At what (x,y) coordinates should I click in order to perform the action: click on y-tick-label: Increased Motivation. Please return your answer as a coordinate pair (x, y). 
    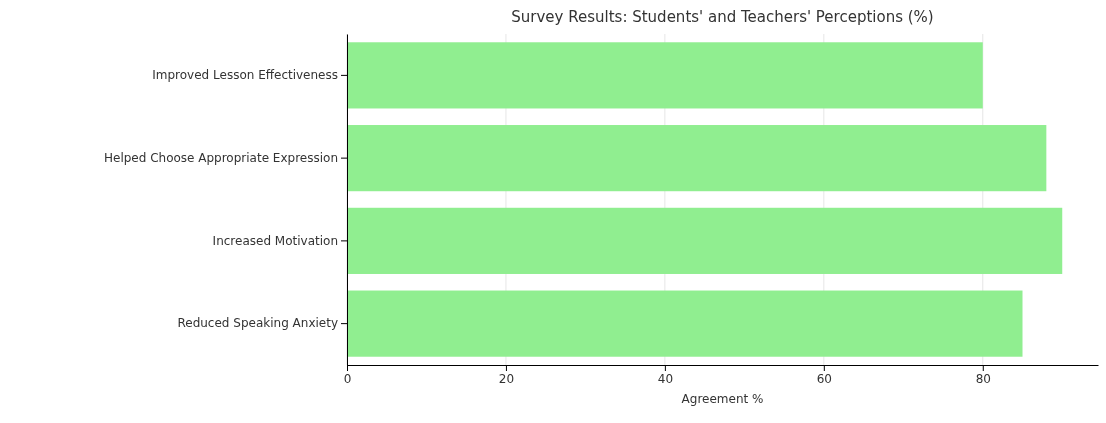
    Looking at the image, I should click on (275, 240).